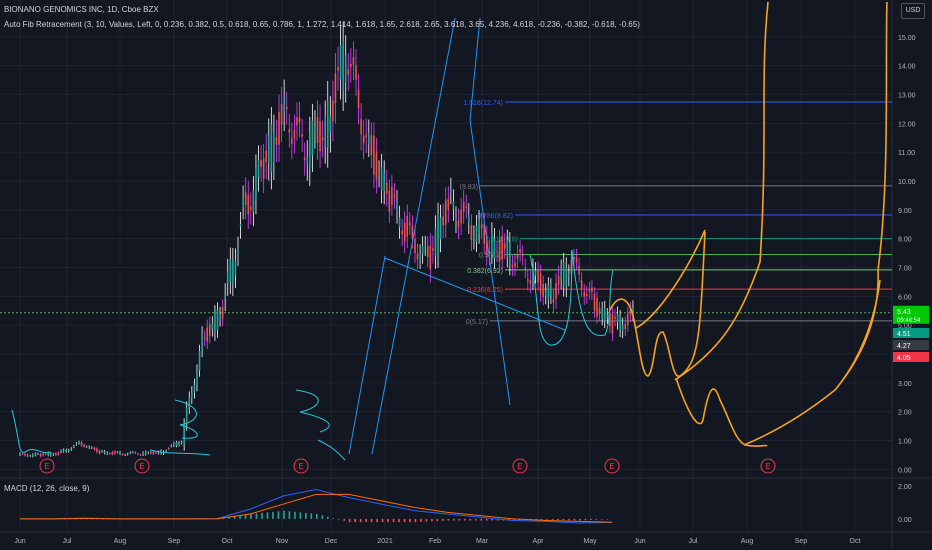  Describe the element at coordinates (907, 182) in the screenshot. I see `price-tick-label: 10.00` at that location.